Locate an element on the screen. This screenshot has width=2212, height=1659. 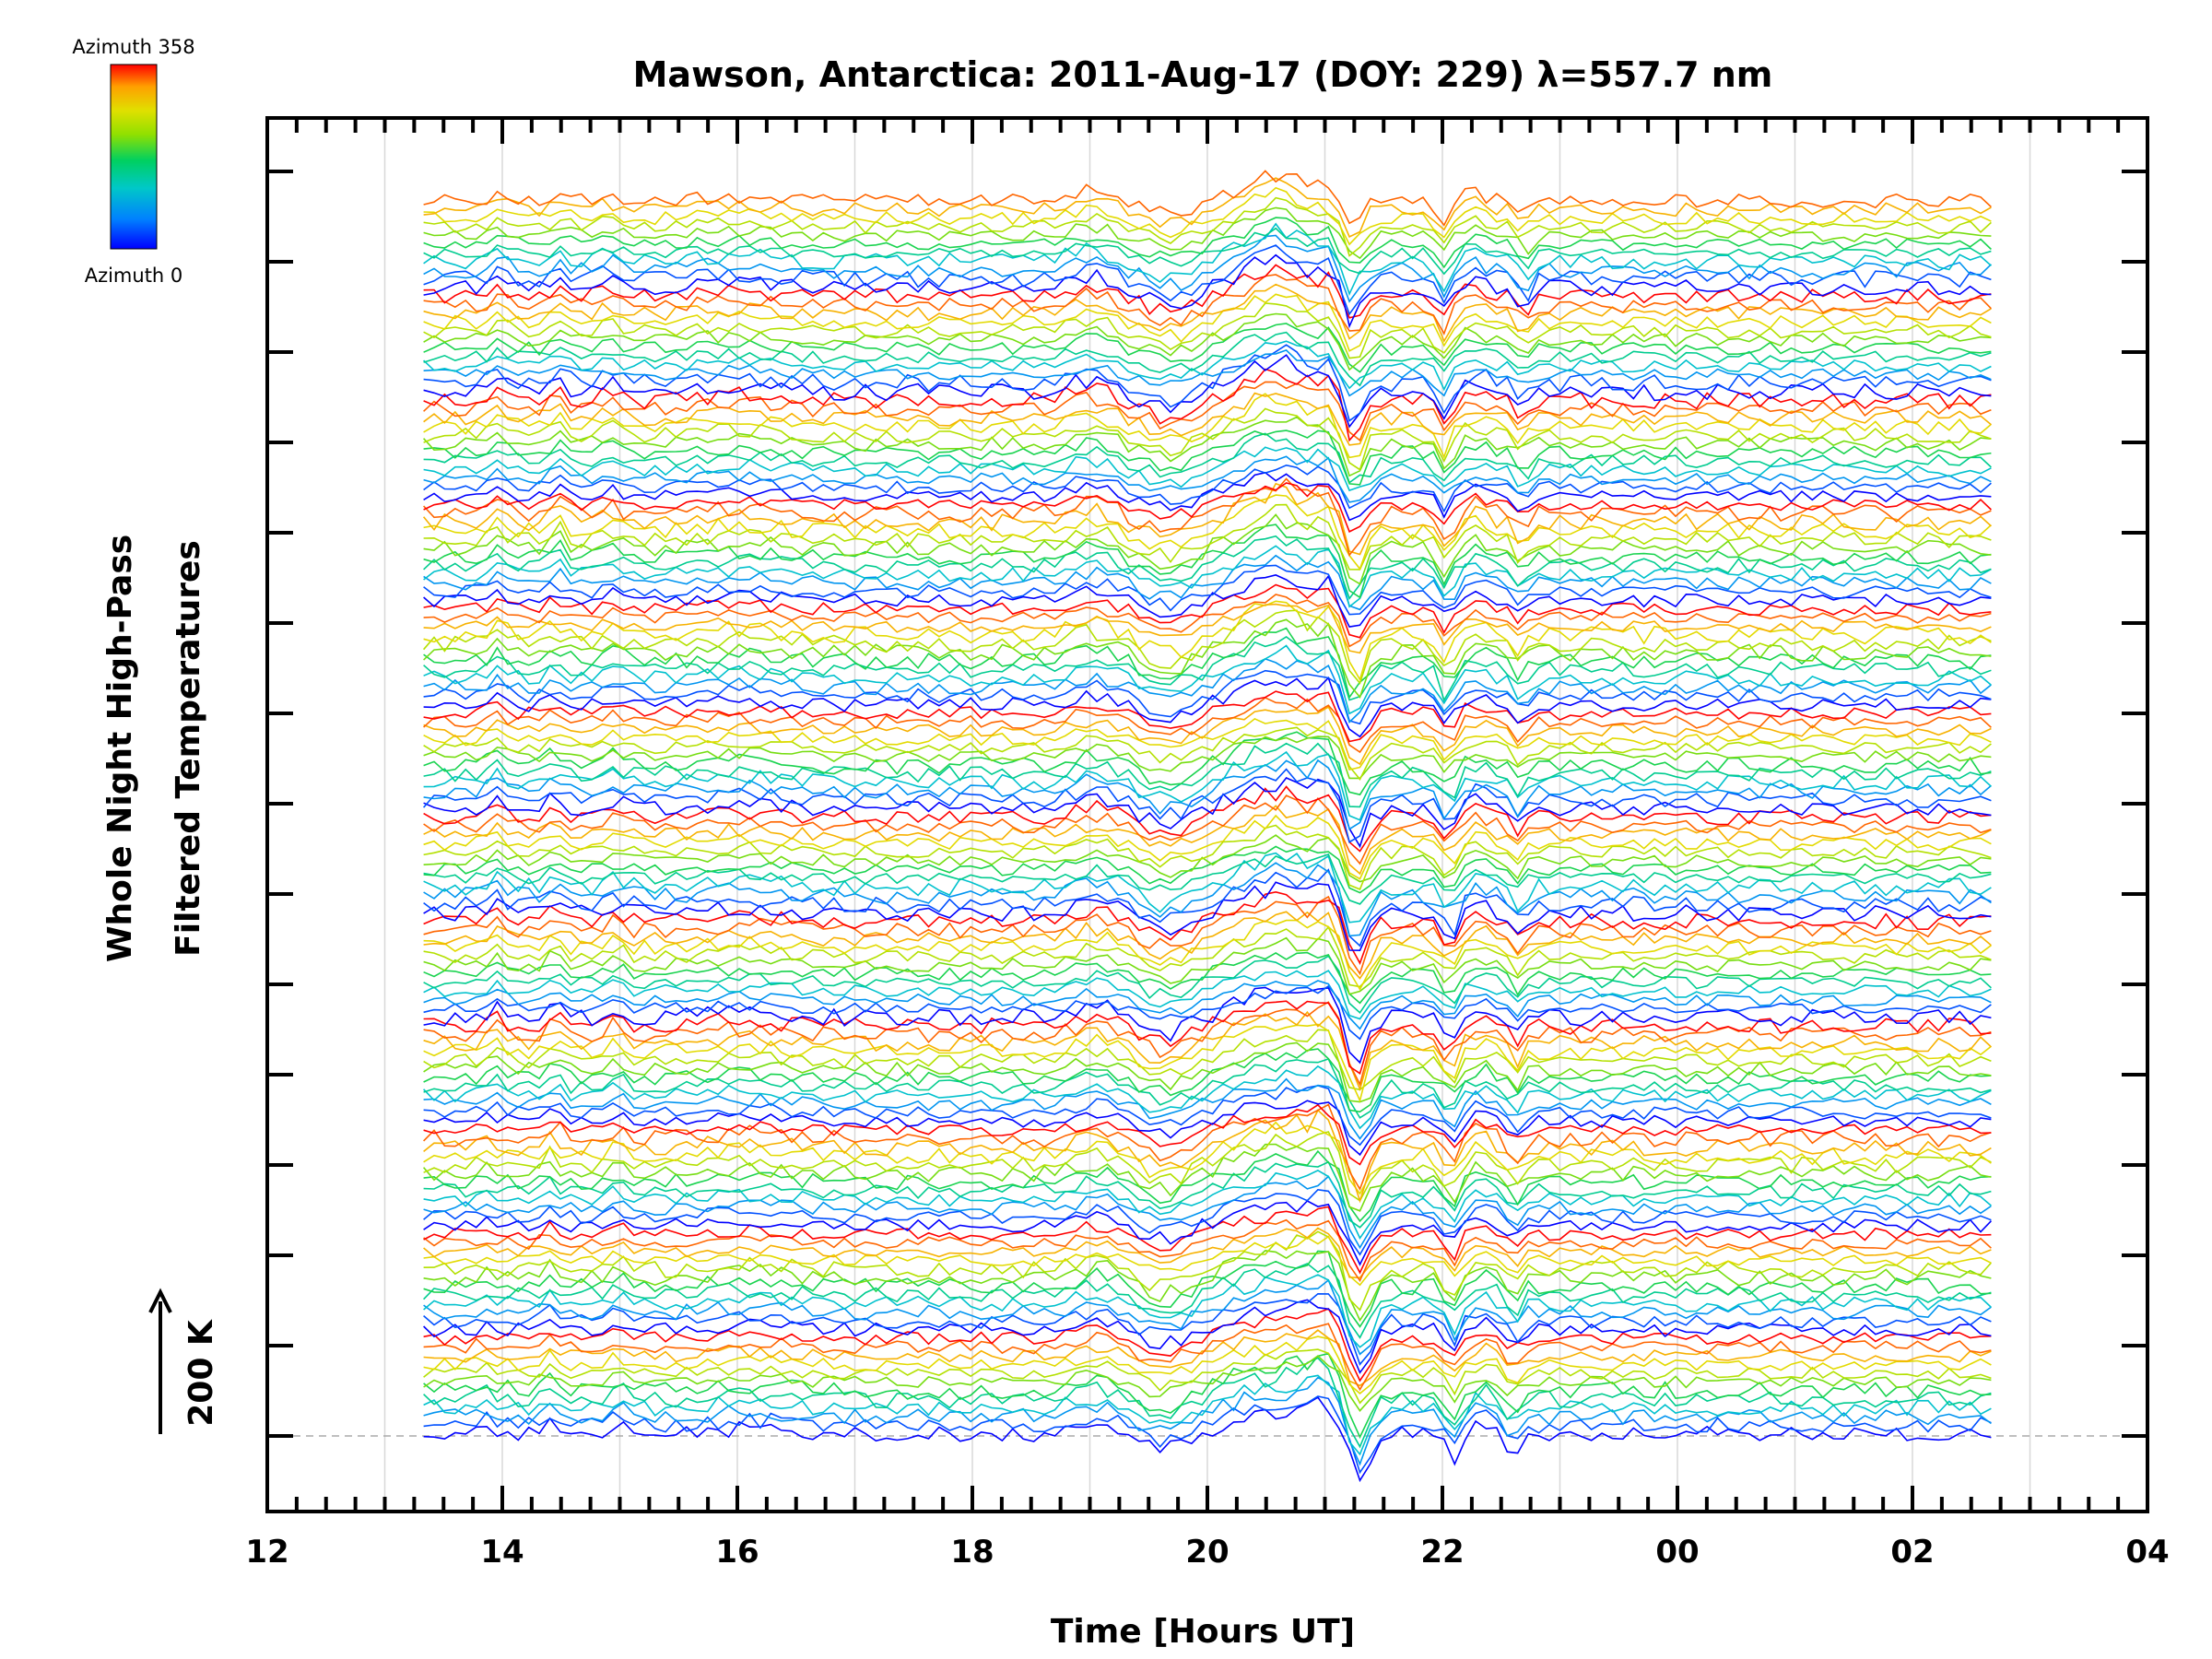
colorbar-bottom-label: Azimuth 0 is located at coordinates (134, 276).